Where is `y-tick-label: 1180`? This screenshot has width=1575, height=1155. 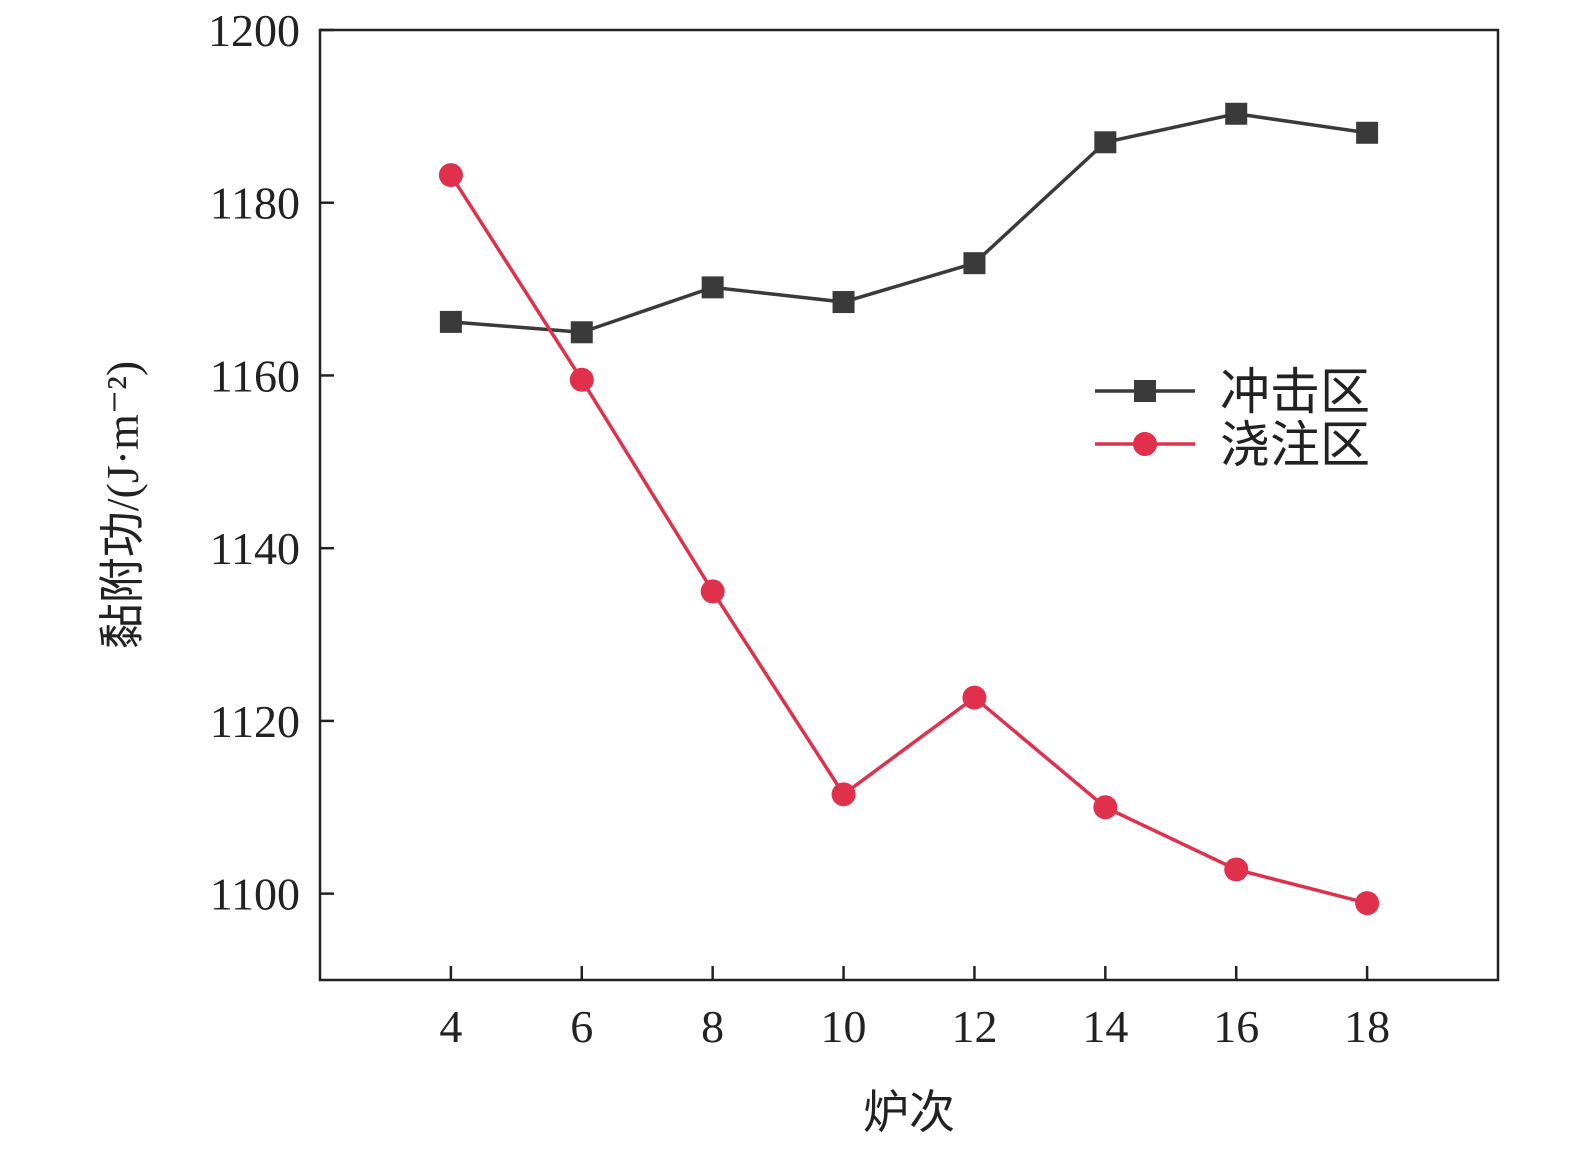 y-tick-label: 1180 is located at coordinates (255, 203).